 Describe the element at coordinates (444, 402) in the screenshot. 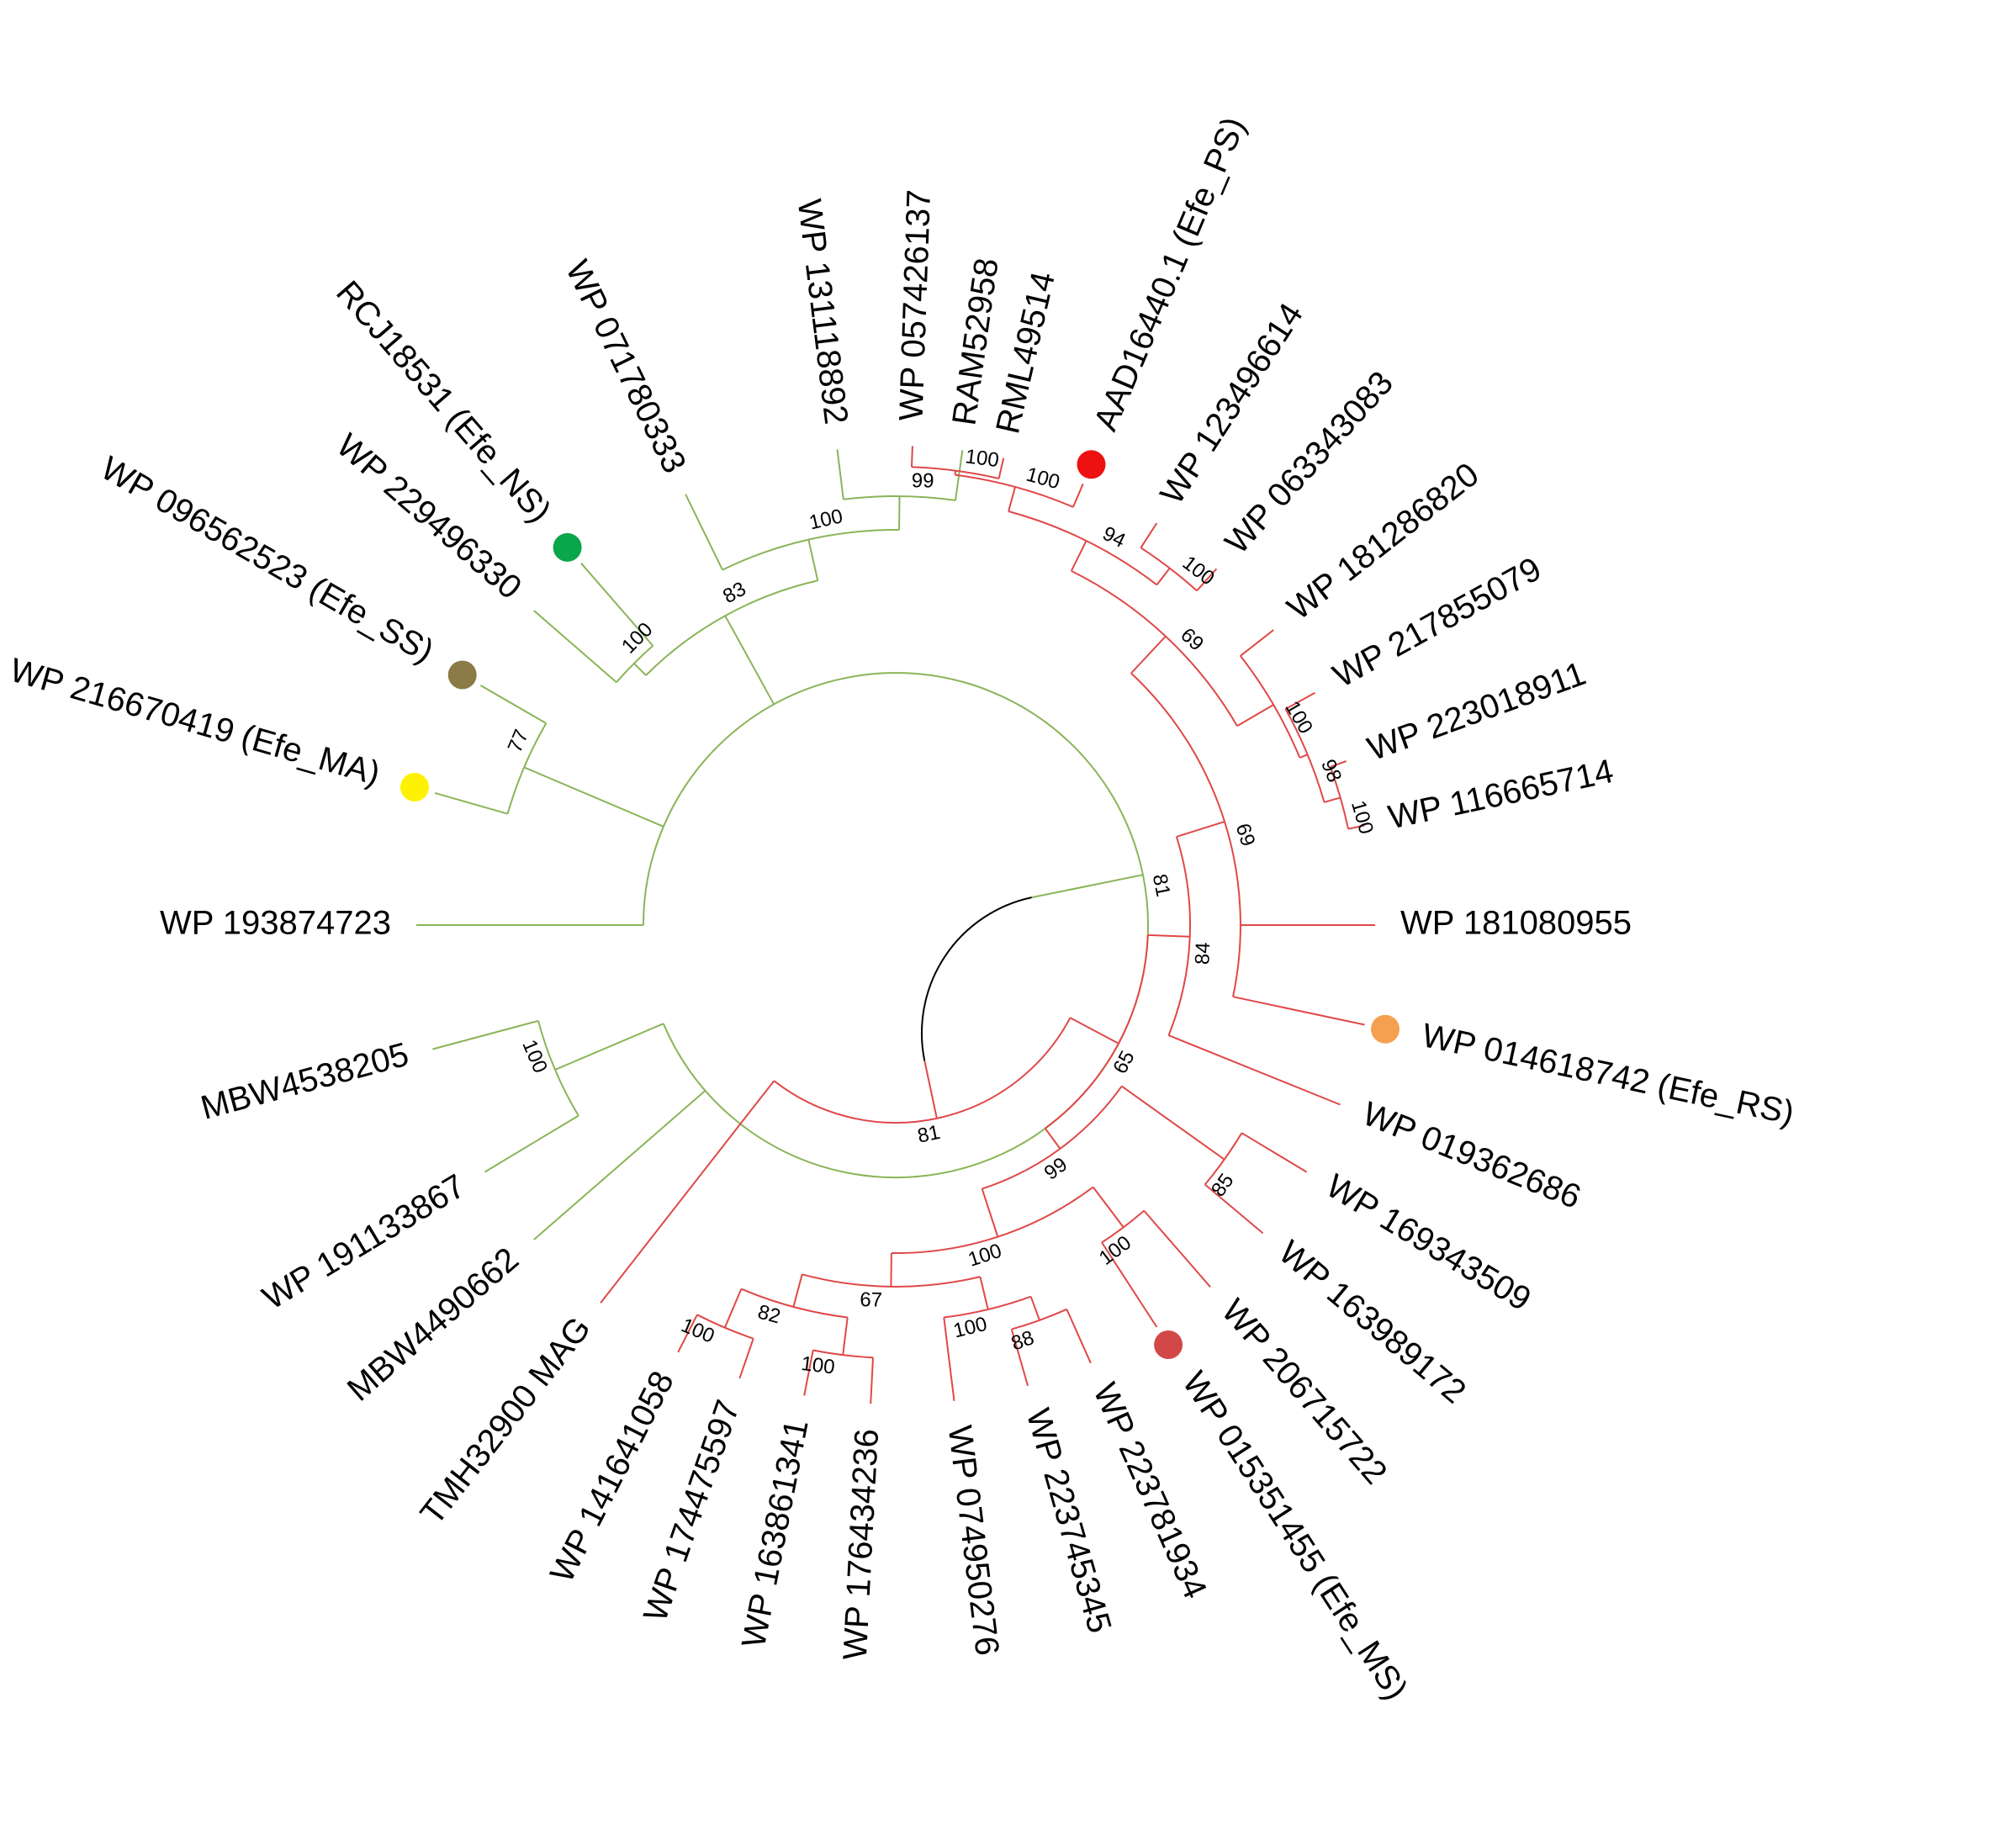

I see `leaf-label: RCJ18531 (Efe_NS)` at that location.